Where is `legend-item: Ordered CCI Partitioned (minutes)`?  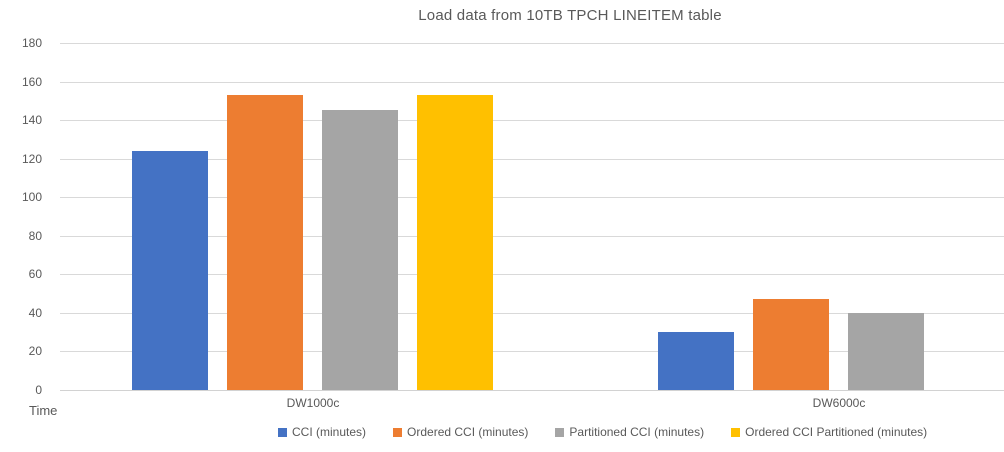 legend-item: Ordered CCI Partitioned (minutes) is located at coordinates (829, 432).